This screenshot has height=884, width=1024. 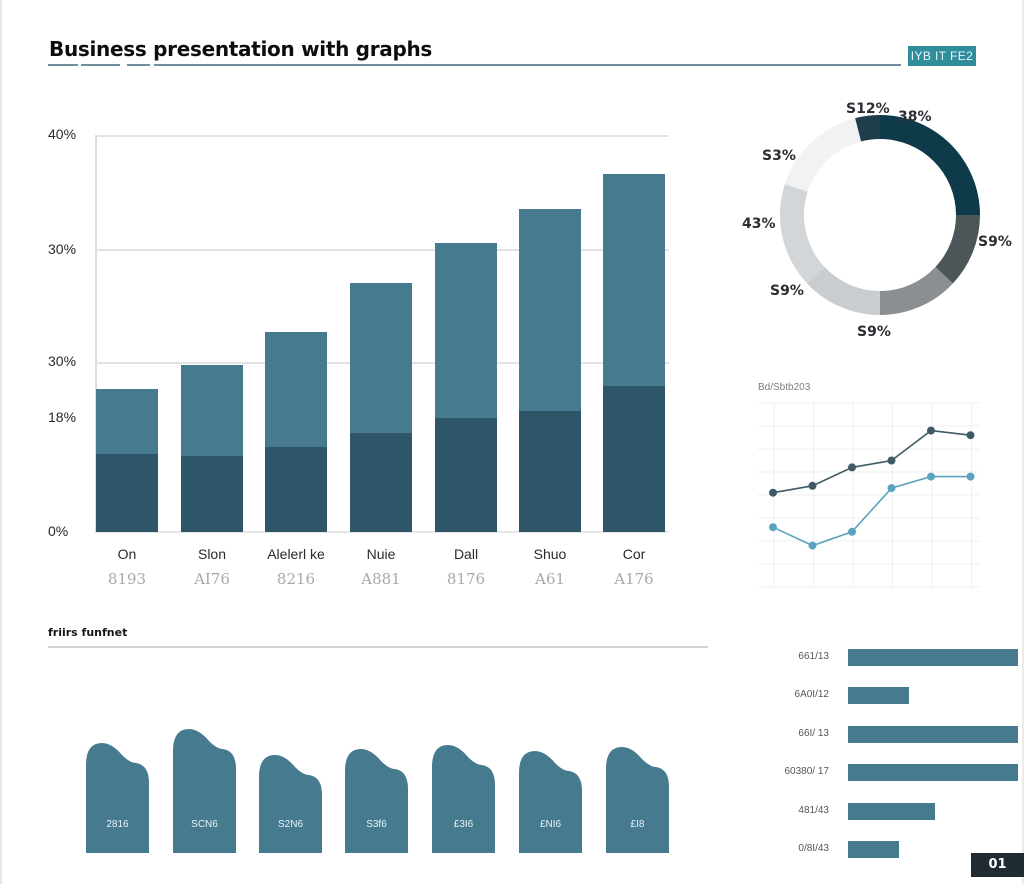 What do you see at coordinates (807, 771) in the screenshot?
I see `hbar-label: 60380/ 17` at bounding box center [807, 771].